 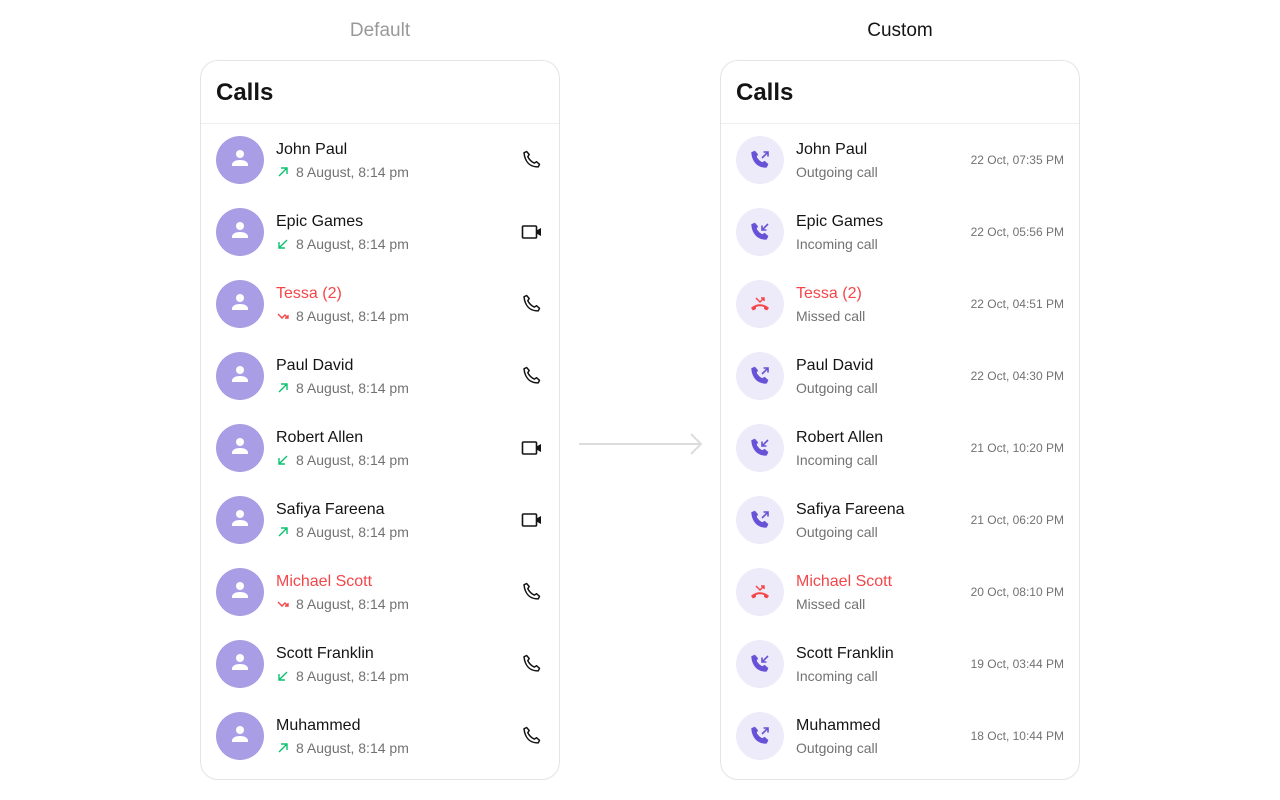 I want to click on panel-title: Calls, so click(x=900, y=92).